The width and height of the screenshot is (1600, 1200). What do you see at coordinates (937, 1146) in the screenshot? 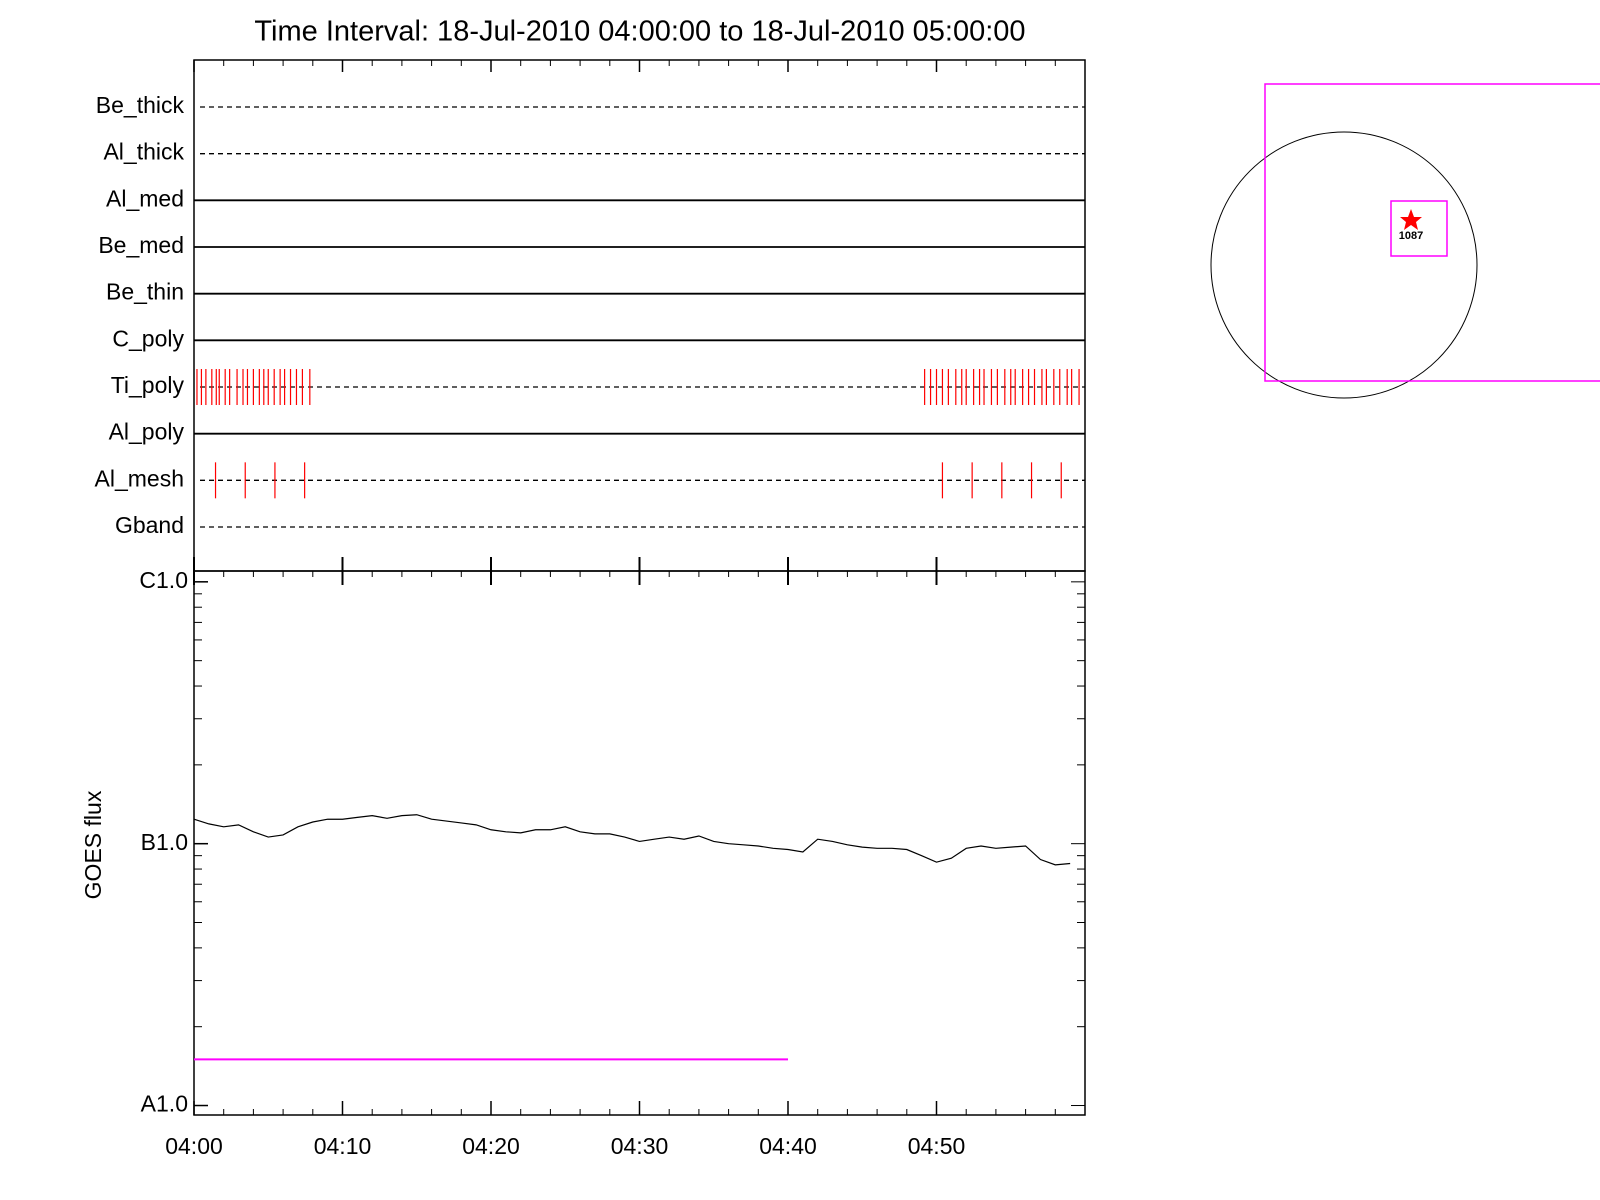
I see `x-tick-label: 04:50` at bounding box center [937, 1146].